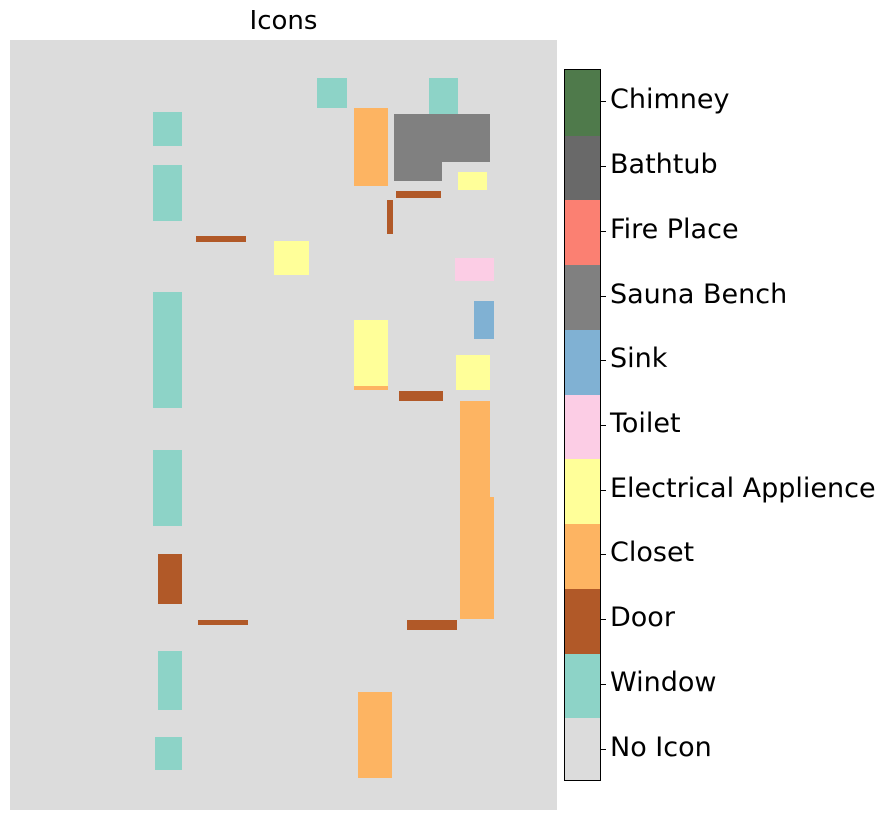 The height and width of the screenshot is (820, 892). What do you see at coordinates (283, 21) in the screenshot?
I see `figure-title: Icons` at bounding box center [283, 21].